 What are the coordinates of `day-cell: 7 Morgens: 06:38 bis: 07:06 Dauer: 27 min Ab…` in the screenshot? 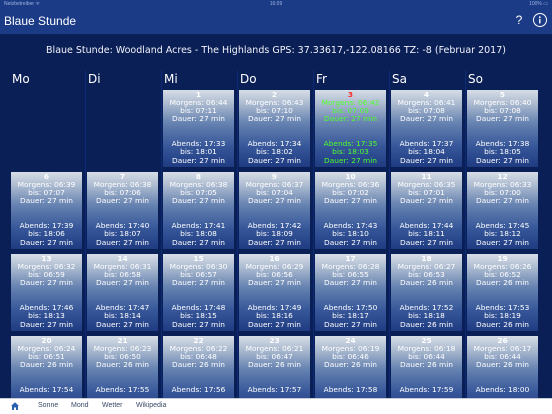 It's located at (122, 210).